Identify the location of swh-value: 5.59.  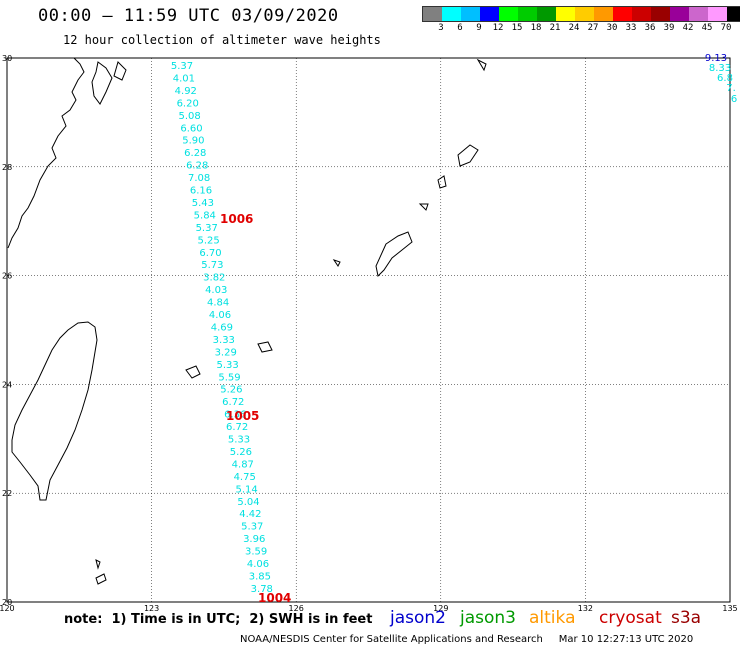
(229, 377).